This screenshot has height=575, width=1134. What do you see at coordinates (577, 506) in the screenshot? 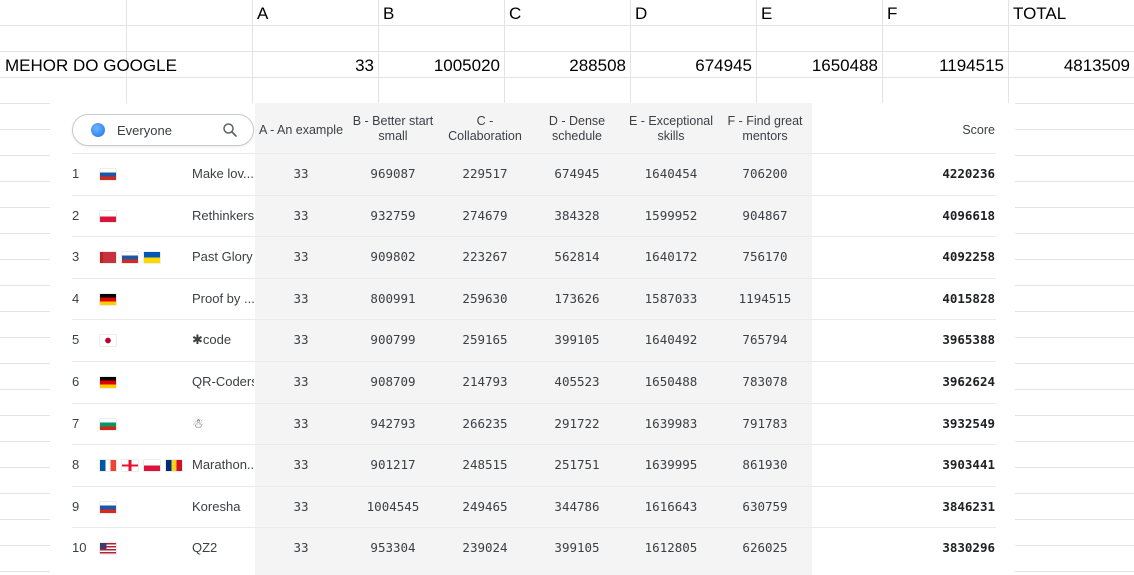
I see `score-d: 344786` at bounding box center [577, 506].